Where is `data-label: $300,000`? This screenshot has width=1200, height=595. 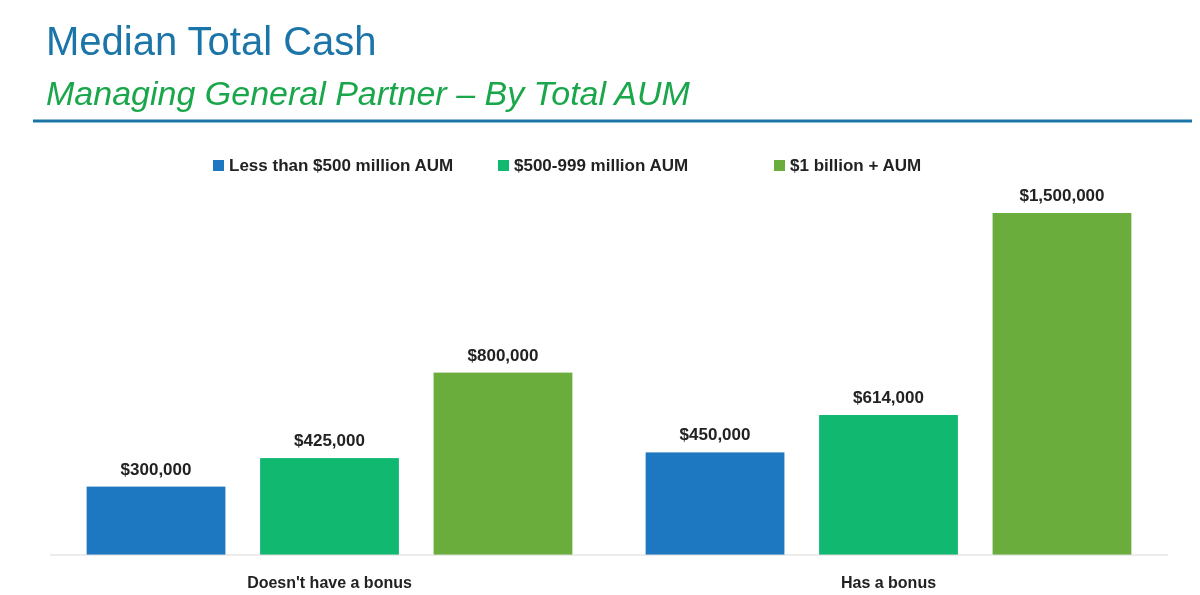
data-label: $300,000 is located at coordinates (156, 469).